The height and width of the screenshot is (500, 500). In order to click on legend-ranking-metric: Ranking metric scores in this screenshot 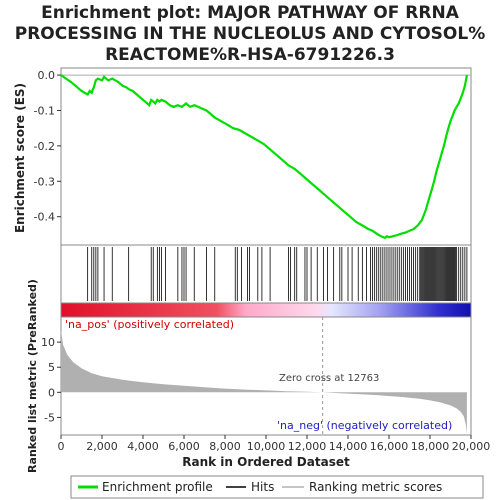, I will do `click(375, 487)`.